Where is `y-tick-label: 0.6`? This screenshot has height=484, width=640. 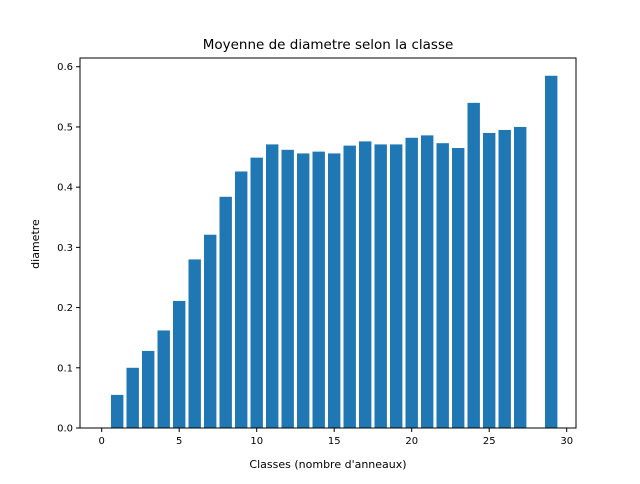 y-tick-label: 0.6 is located at coordinates (65, 67).